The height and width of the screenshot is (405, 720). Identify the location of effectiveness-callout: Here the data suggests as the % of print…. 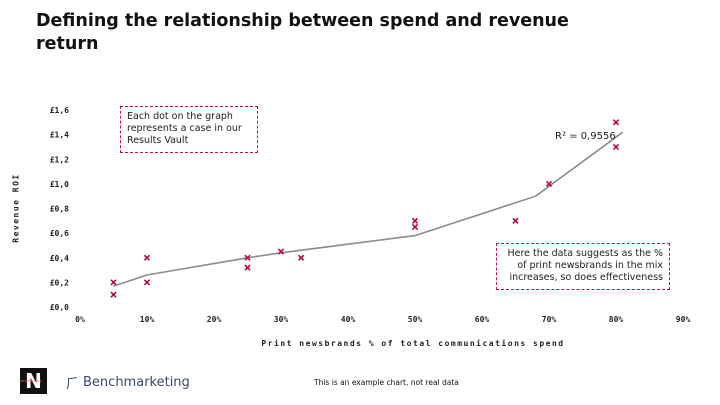
(583, 266).